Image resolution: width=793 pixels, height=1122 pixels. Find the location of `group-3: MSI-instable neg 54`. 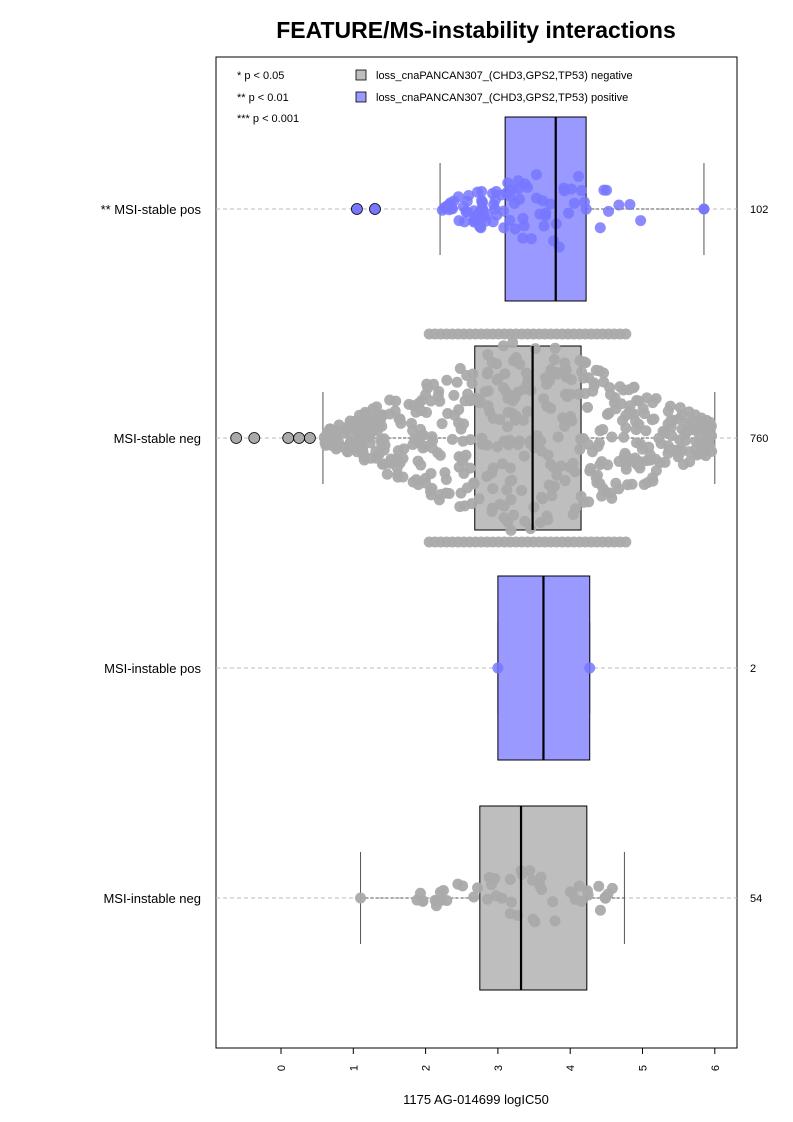

group-3: MSI-instable neg 54 is located at coordinates (432, 898).